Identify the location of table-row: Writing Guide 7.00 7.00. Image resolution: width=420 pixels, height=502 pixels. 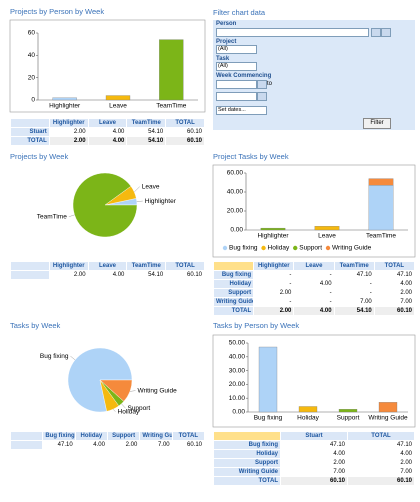
(314, 472).